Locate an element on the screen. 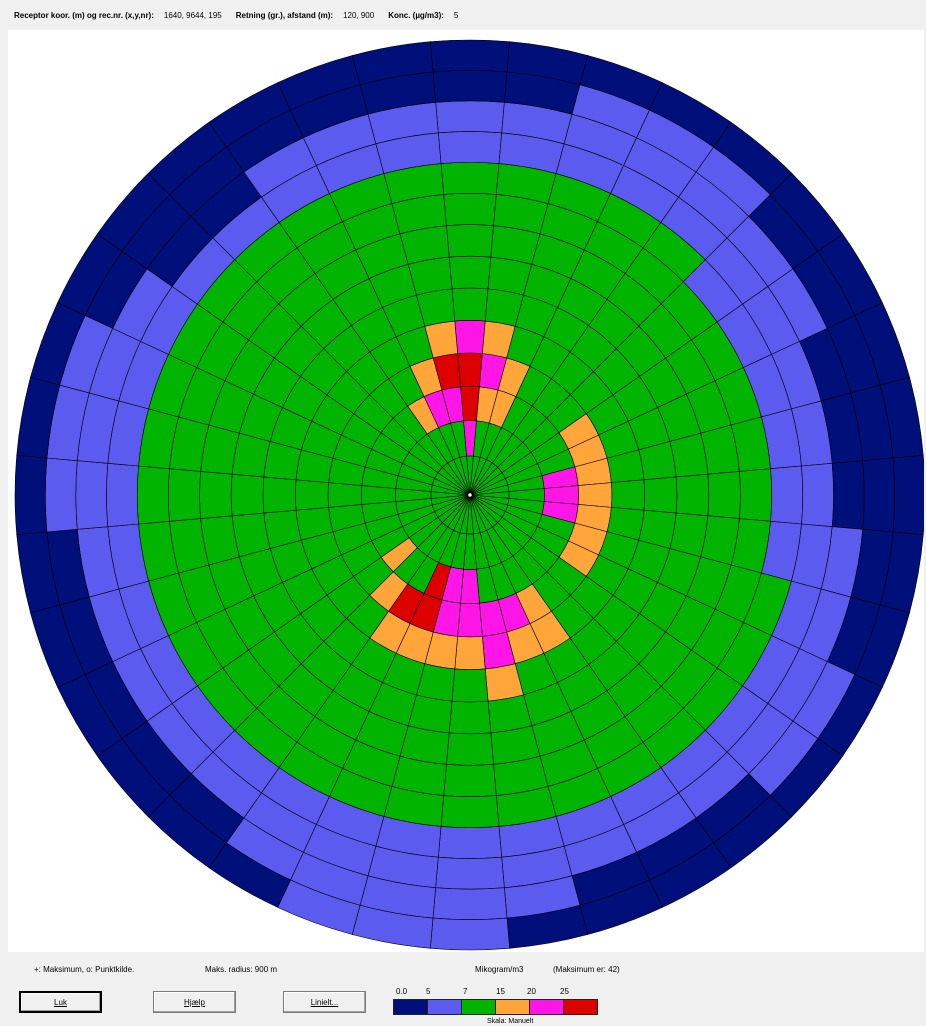 The height and width of the screenshot is (1026, 926). direction-label: Retning (gr.), afstand (m): is located at coordinates (284, 15).